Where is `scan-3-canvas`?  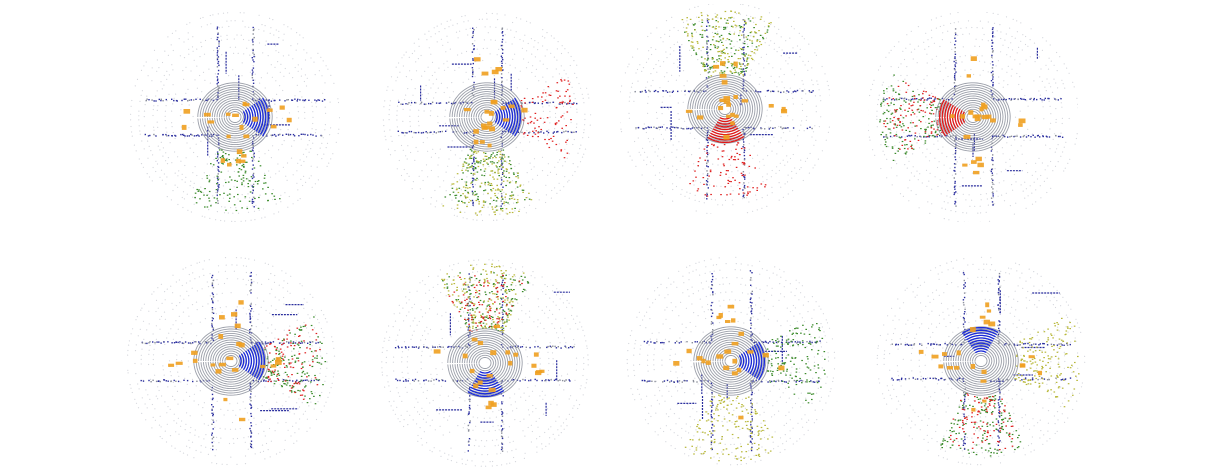 scan-3-canvas is located at coordinates (725, 109).